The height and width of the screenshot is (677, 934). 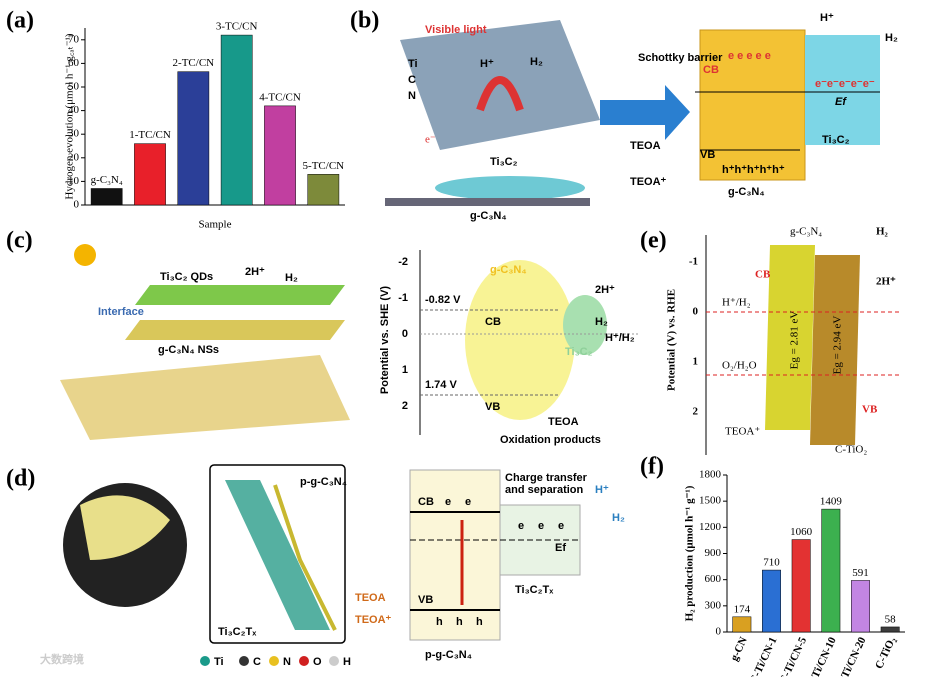 What do you see at coordinates (771, 563) in the screenshot?
I see `value-label: 710` at bounding box center [771, 563].